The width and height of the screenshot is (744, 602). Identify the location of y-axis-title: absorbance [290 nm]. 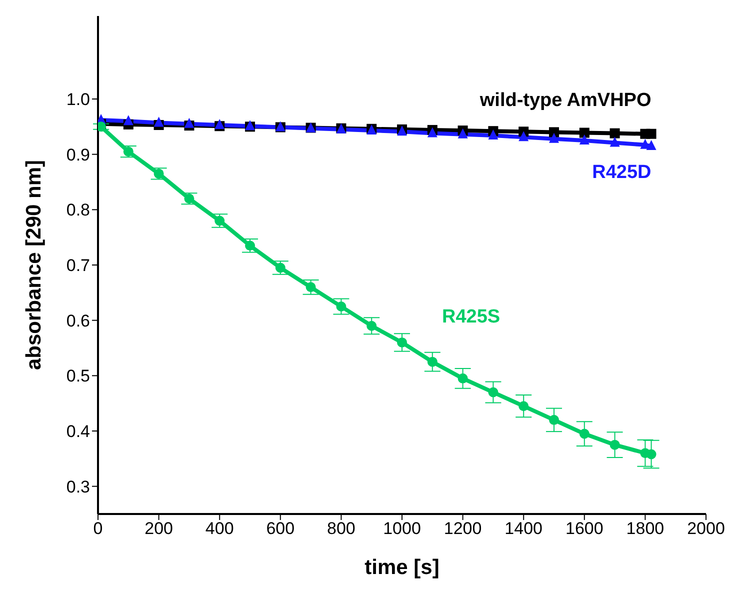
(34, 265).